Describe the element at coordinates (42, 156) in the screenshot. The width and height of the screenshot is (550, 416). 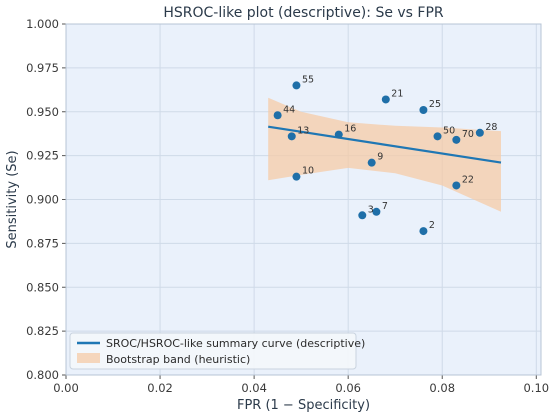
I see `y-tick-label: 0.925` at that location.